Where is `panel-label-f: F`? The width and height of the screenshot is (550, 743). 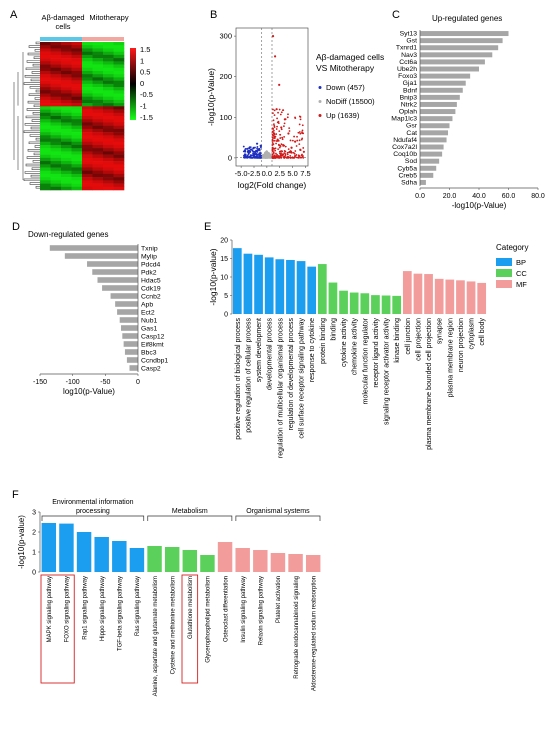 panel-label-f: F is located at coordinates (15, 495).